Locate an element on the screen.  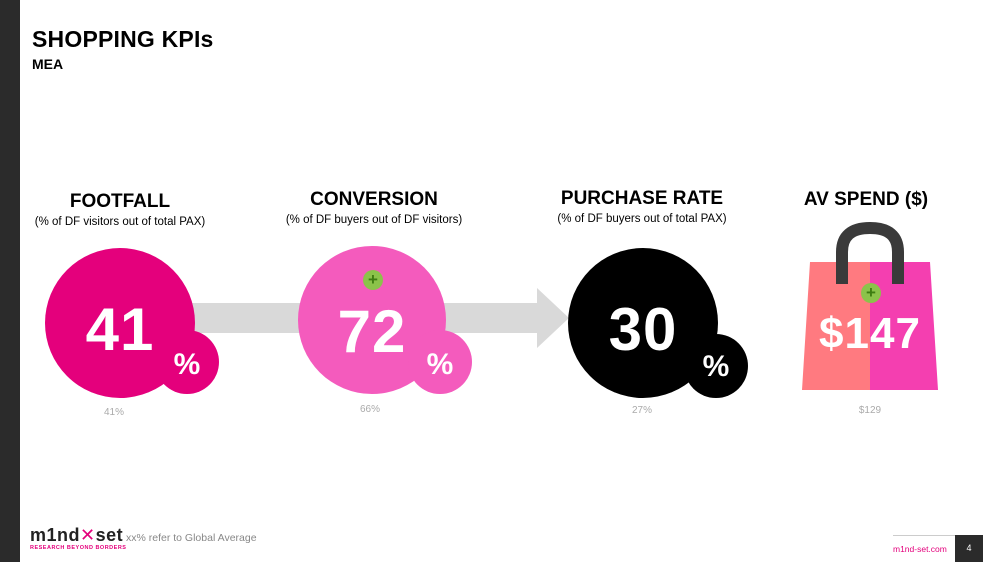
footer-rule is located at coordinates (924, 535).